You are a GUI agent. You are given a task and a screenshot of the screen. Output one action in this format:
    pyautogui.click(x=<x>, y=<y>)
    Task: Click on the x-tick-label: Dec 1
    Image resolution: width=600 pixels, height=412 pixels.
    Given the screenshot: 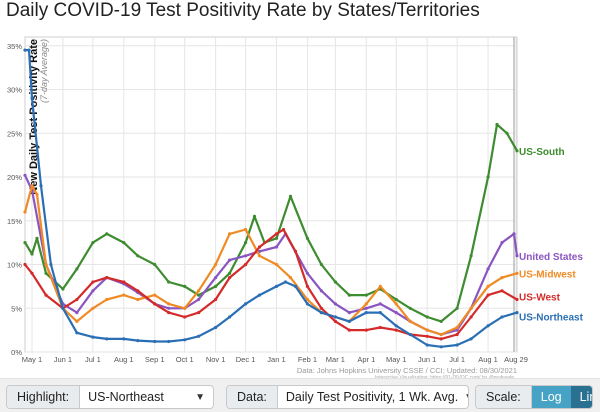 What is the action you would take?
    pyautogui.click(x=246, y=359)
    